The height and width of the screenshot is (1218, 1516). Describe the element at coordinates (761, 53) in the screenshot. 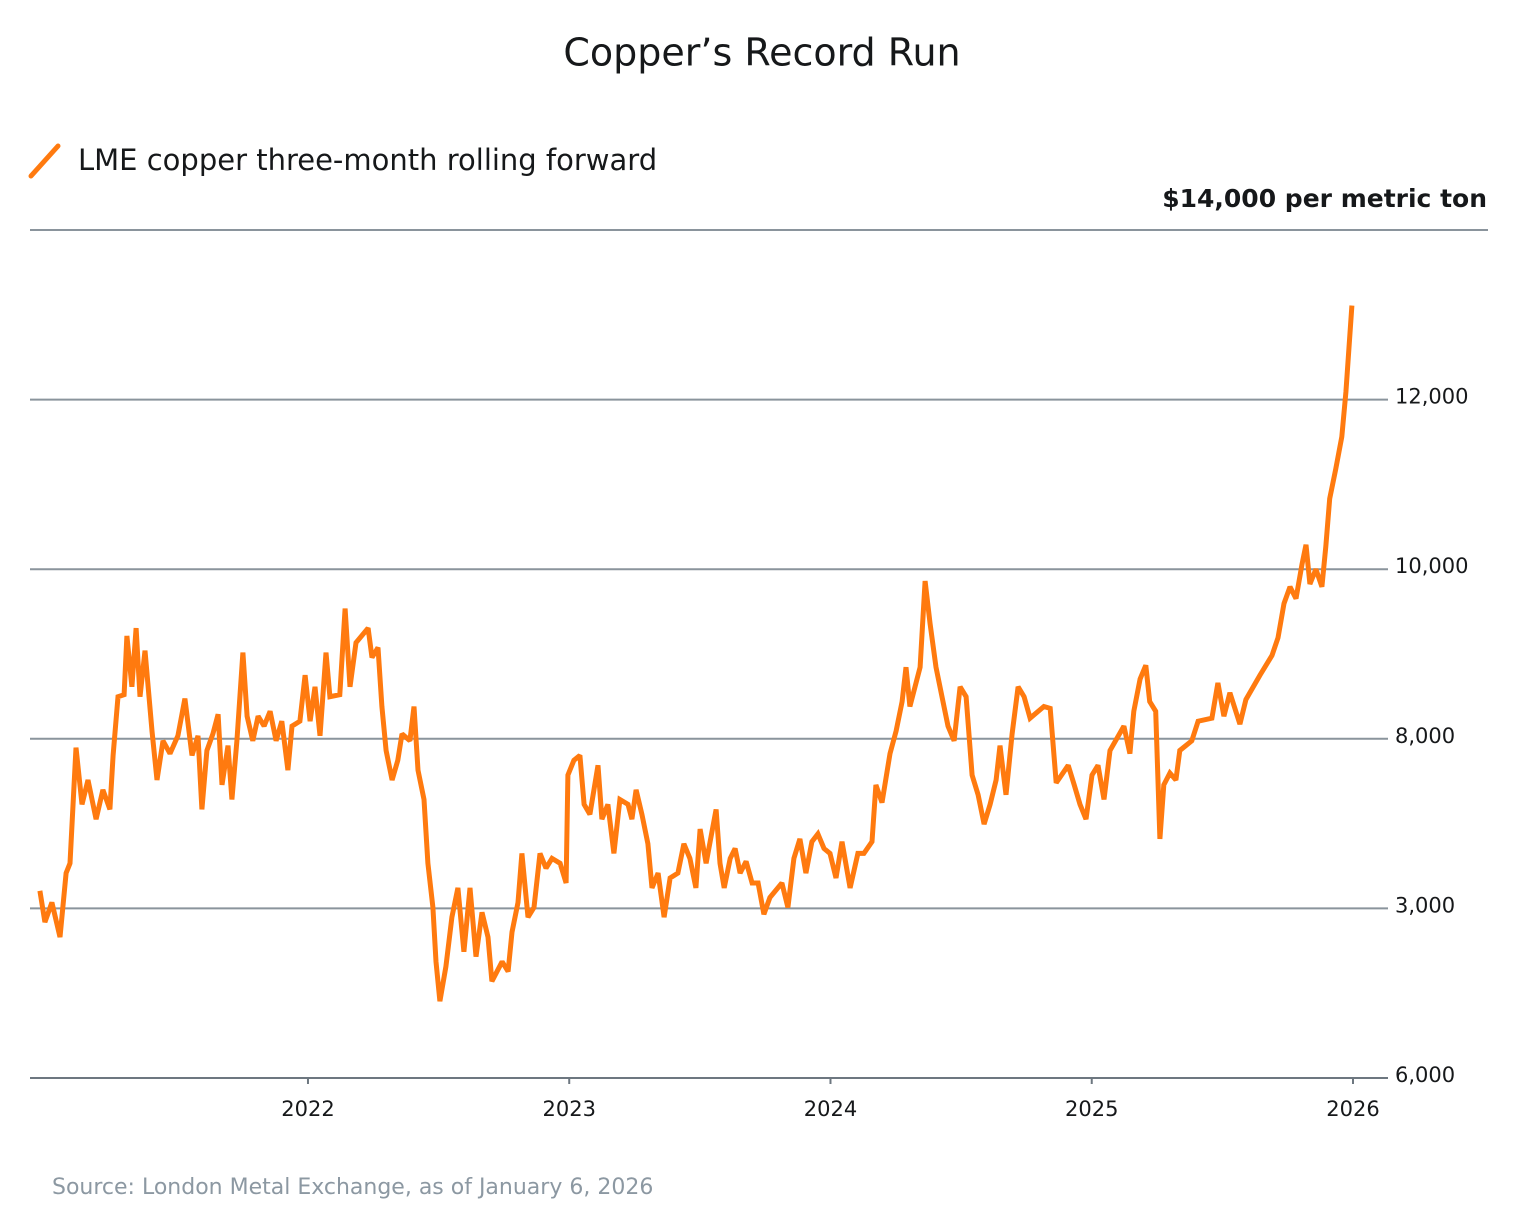

I see `chart-title: Copper’s Record Run` at that location.